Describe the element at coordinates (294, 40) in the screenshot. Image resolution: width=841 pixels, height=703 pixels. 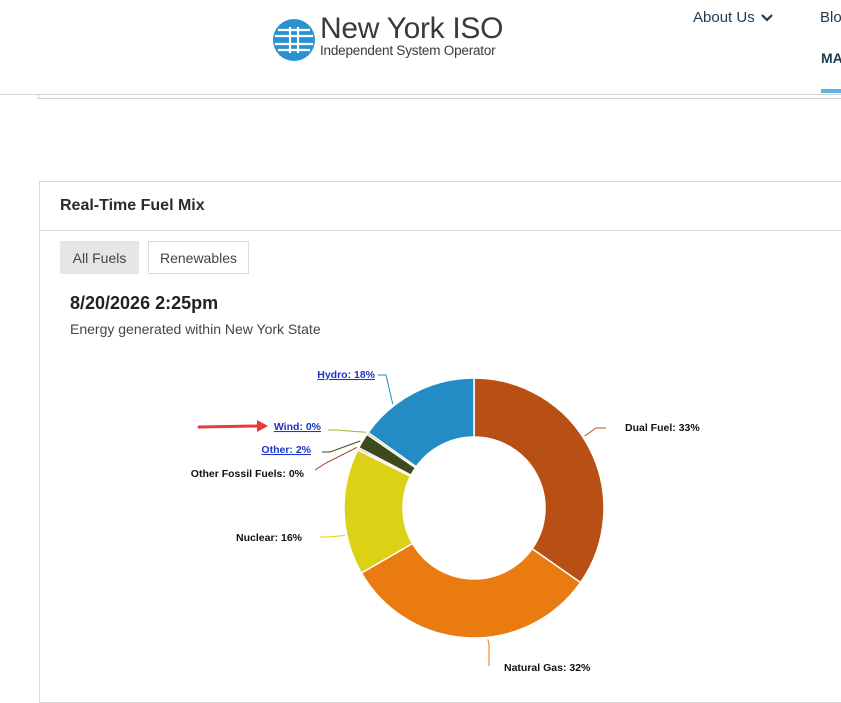
I see `globe-logo-icon` at that location.